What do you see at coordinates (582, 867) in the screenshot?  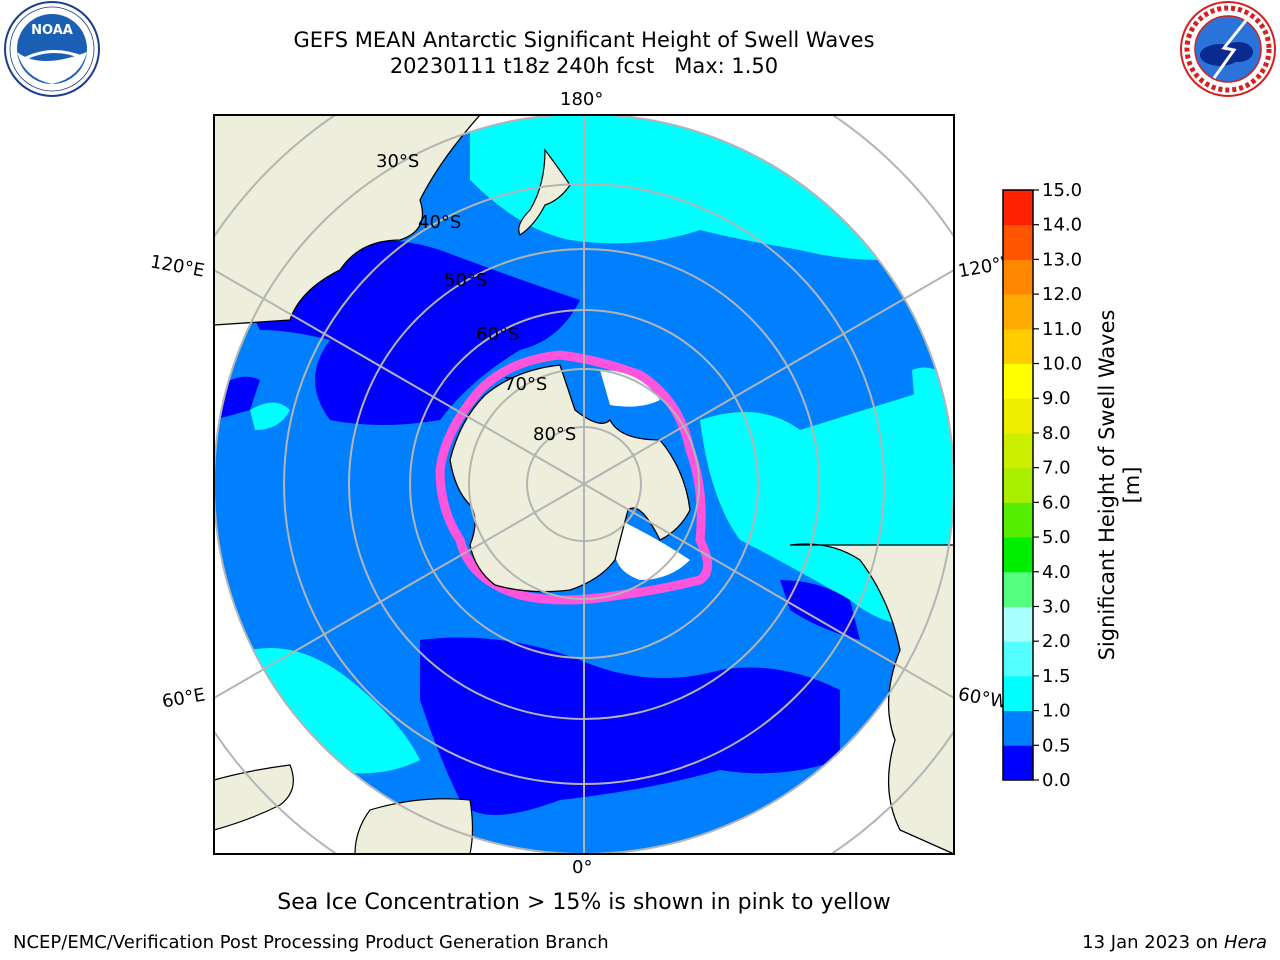 I see `lon-label-0: 0°` at bounding box center [582, 867].